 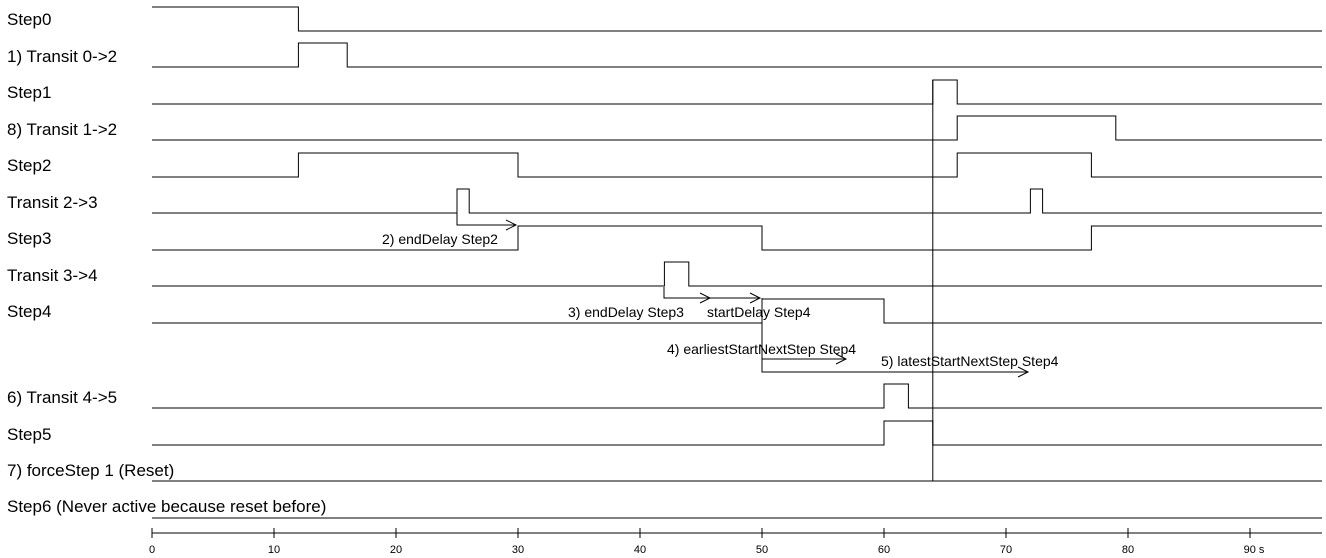 I want to click on tick-label-70: 70, so click(x=1006, y=550).